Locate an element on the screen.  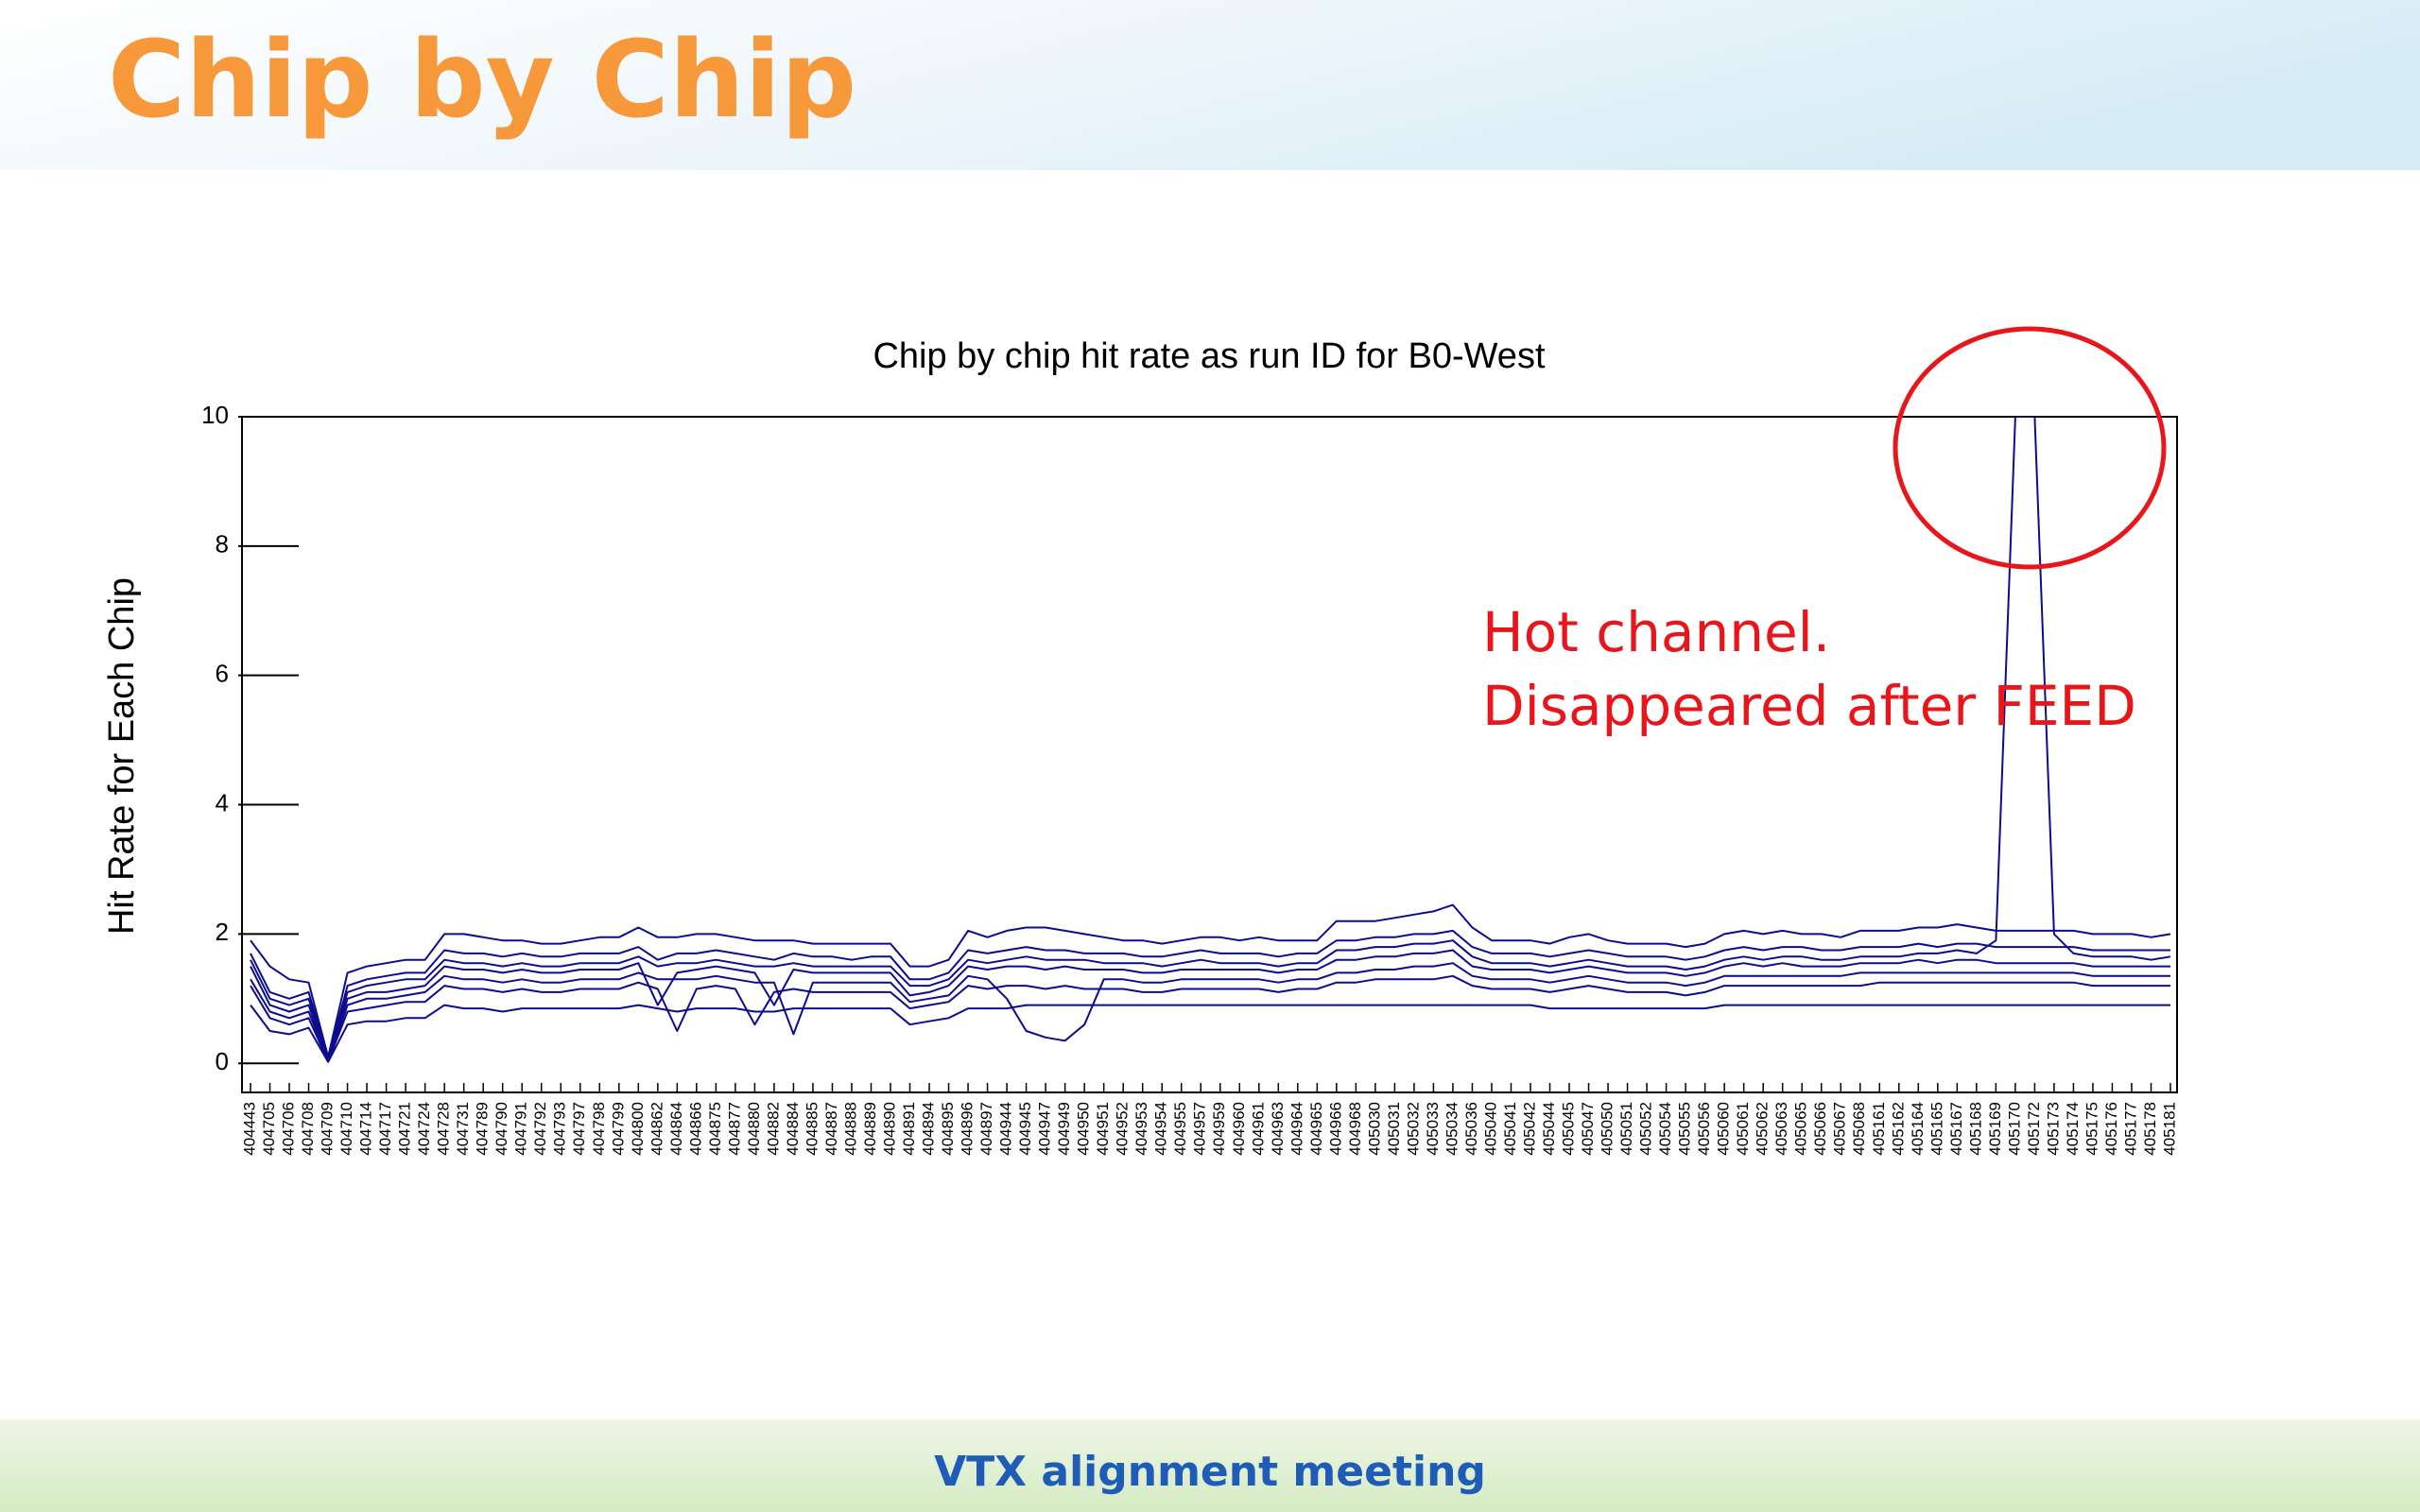
x-tick-label: 405168 is located at coordinates (1975, 1129).